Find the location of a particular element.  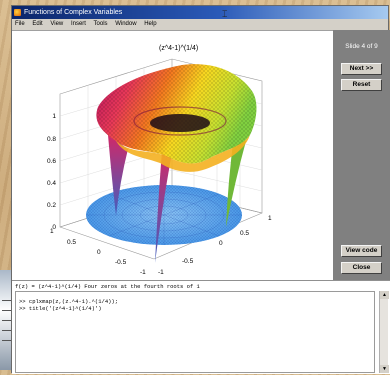

menu-help: Help is located at coordinates (150, 24).